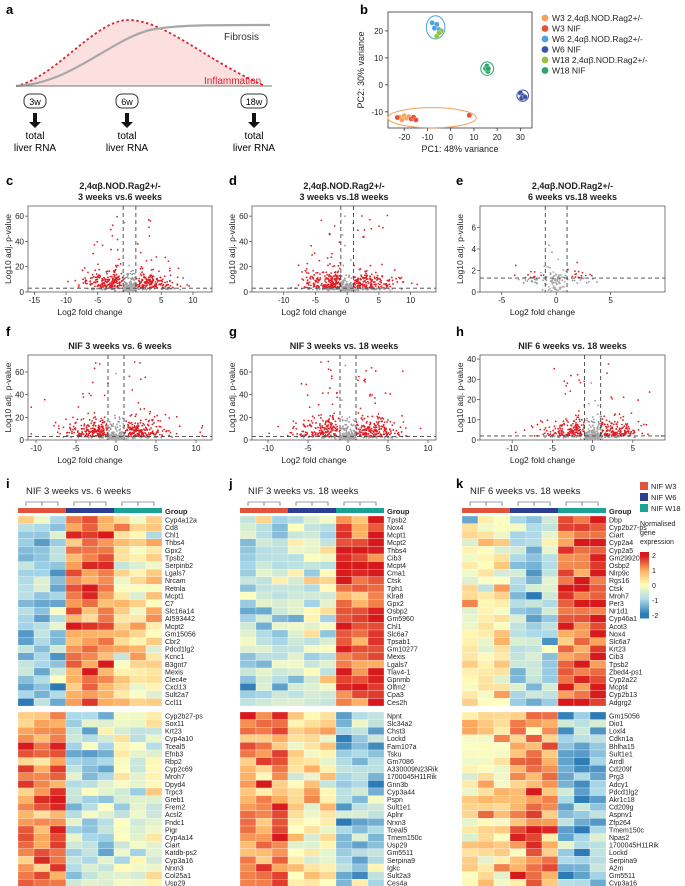  I want to click on gene-label: Gm5960, so click(400, 619).